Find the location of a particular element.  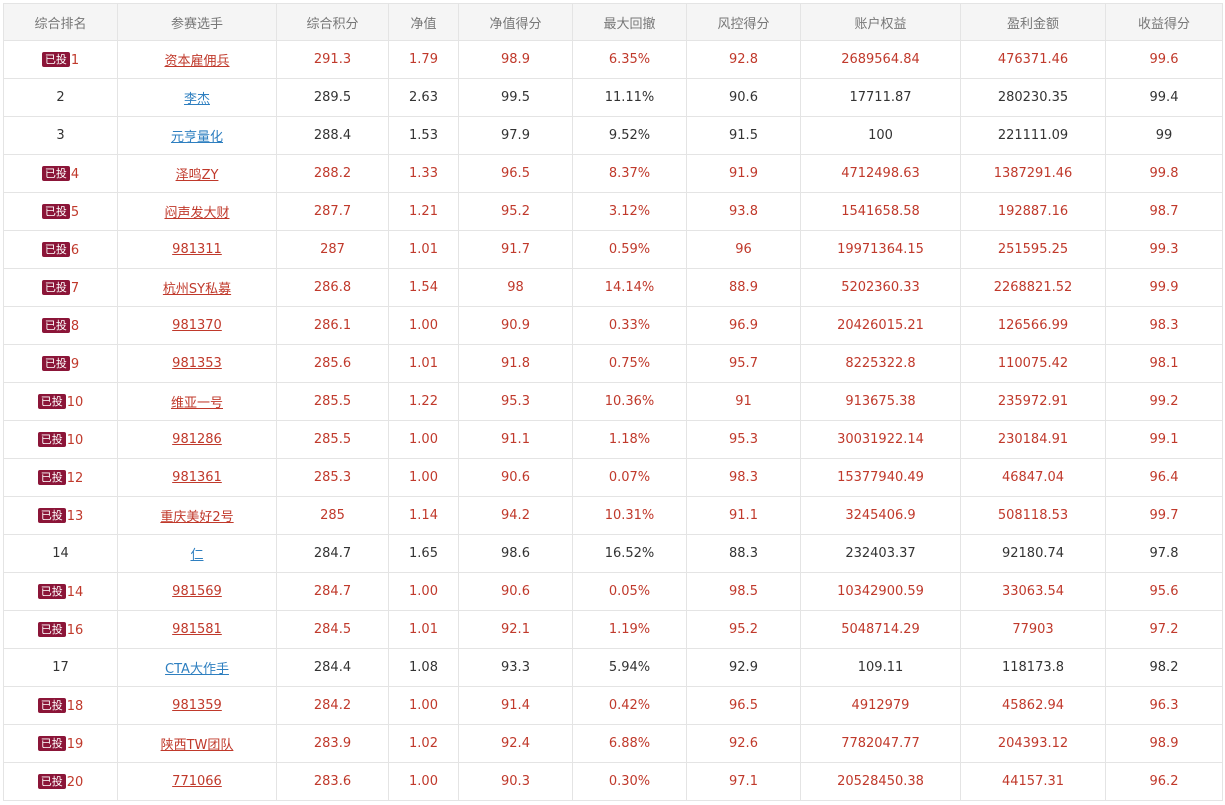

equity-cell: 4912979 is located at coordinates (880, 705).